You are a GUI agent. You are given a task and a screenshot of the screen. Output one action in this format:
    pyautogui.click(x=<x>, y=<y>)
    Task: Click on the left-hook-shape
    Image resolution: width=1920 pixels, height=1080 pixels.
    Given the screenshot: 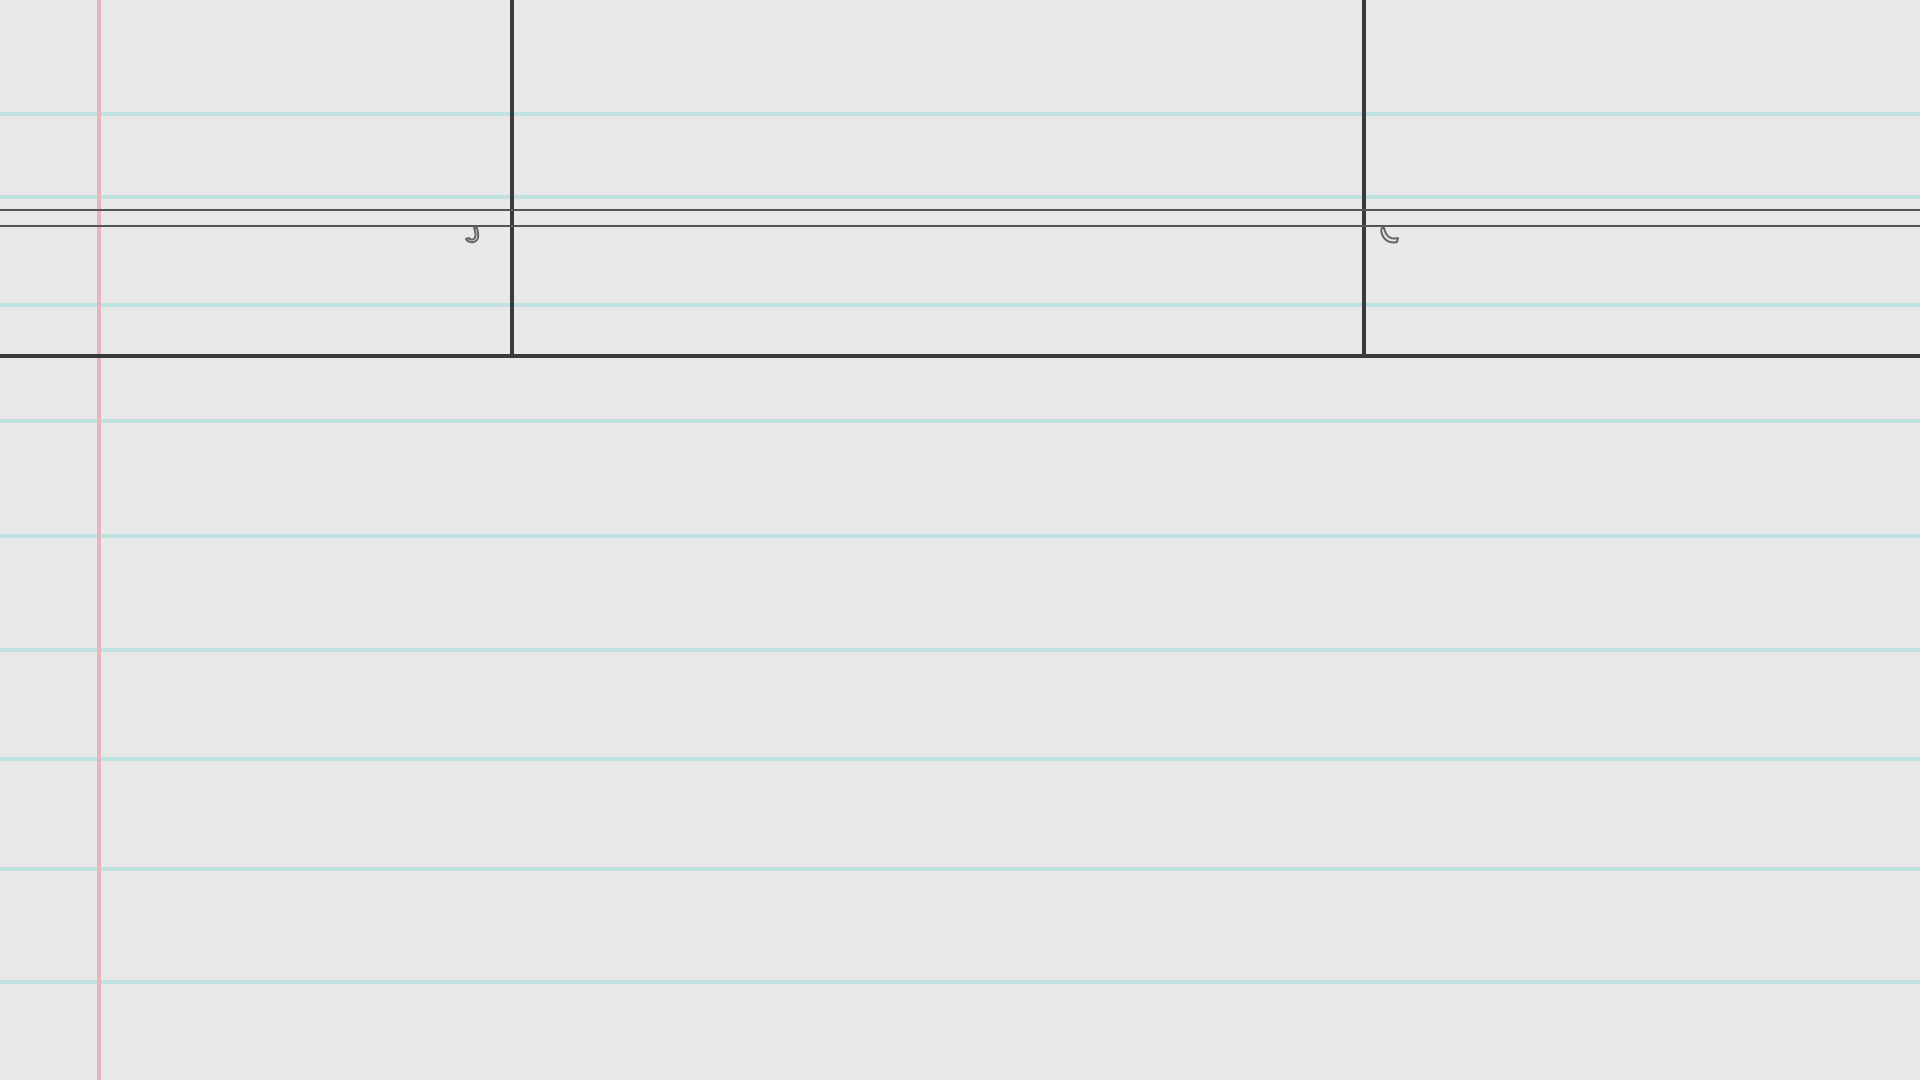 What is the action you would take?
    pyautogui.click(x=472, y=235)
    